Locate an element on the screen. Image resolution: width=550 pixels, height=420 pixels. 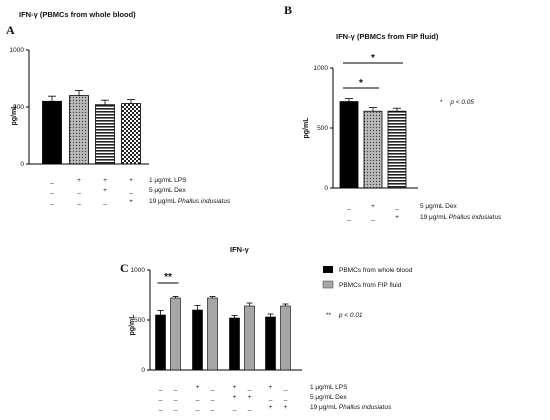
panel-c-title: IFN-γ is located at coordinates (240, 249).